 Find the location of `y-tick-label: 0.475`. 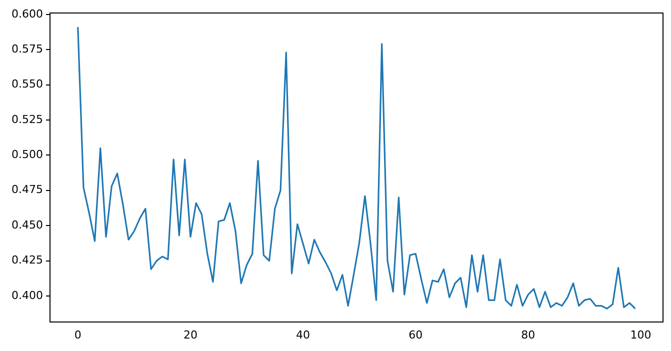

y-tick-label: 0.475 is located at coordinates (27, 189).